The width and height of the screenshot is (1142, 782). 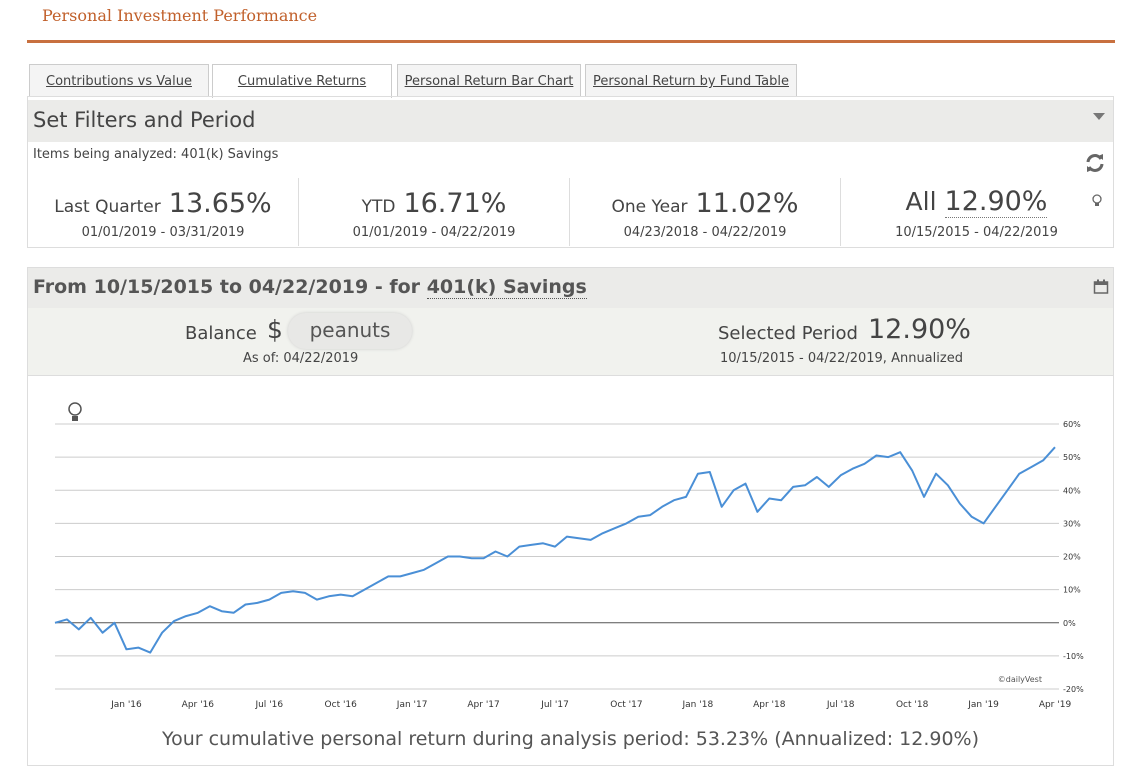 What do you see at coordinates (434, 232) in the screenshot?
I see `stat-period: 01/01/2019 - 04/22/2019` at bounding box center [434, 232].